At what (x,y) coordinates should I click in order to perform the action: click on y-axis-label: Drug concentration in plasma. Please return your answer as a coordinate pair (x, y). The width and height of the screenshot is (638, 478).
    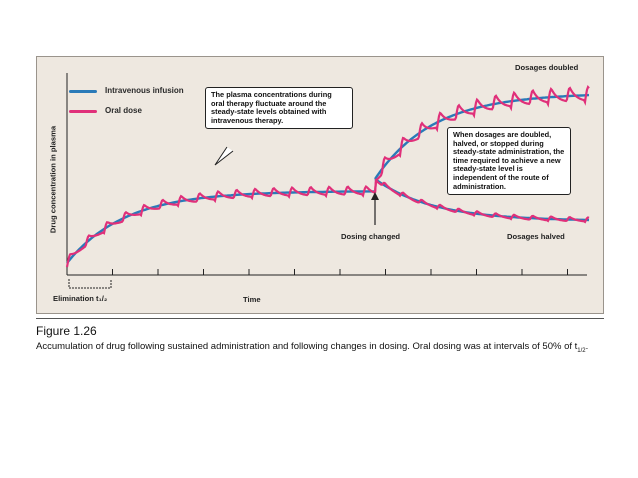
    Looking at the image, I should click on (53, 179).